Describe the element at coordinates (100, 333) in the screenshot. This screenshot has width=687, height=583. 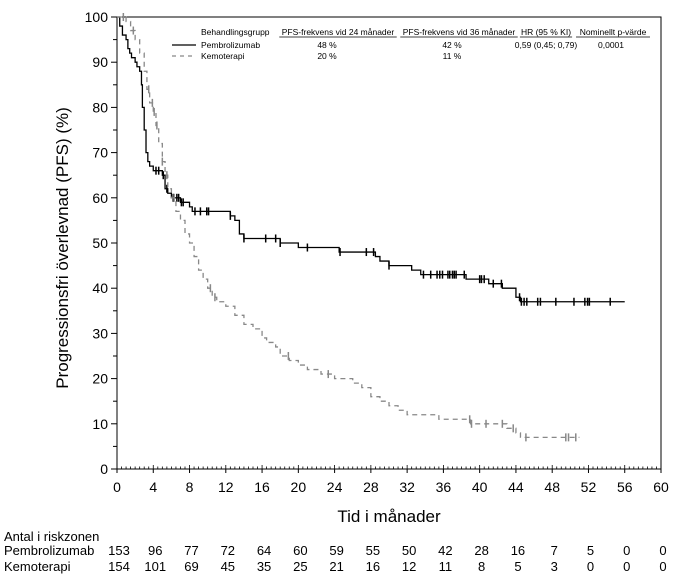
I see `y-tick-label: 30` at that location.